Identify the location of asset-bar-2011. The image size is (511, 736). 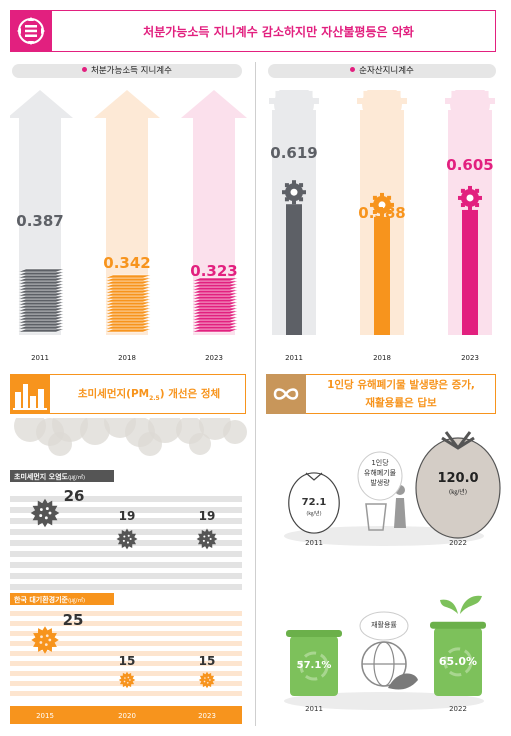
(294, 269).